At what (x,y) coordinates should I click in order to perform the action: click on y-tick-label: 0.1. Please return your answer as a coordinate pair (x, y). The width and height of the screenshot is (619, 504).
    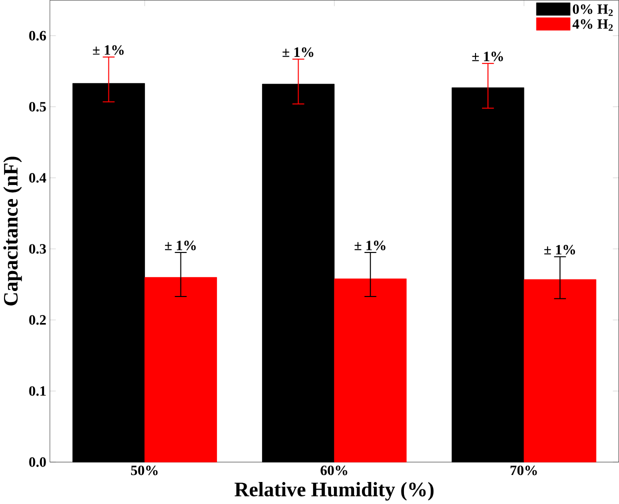
    Looking at the image, I should click on (37, 391).